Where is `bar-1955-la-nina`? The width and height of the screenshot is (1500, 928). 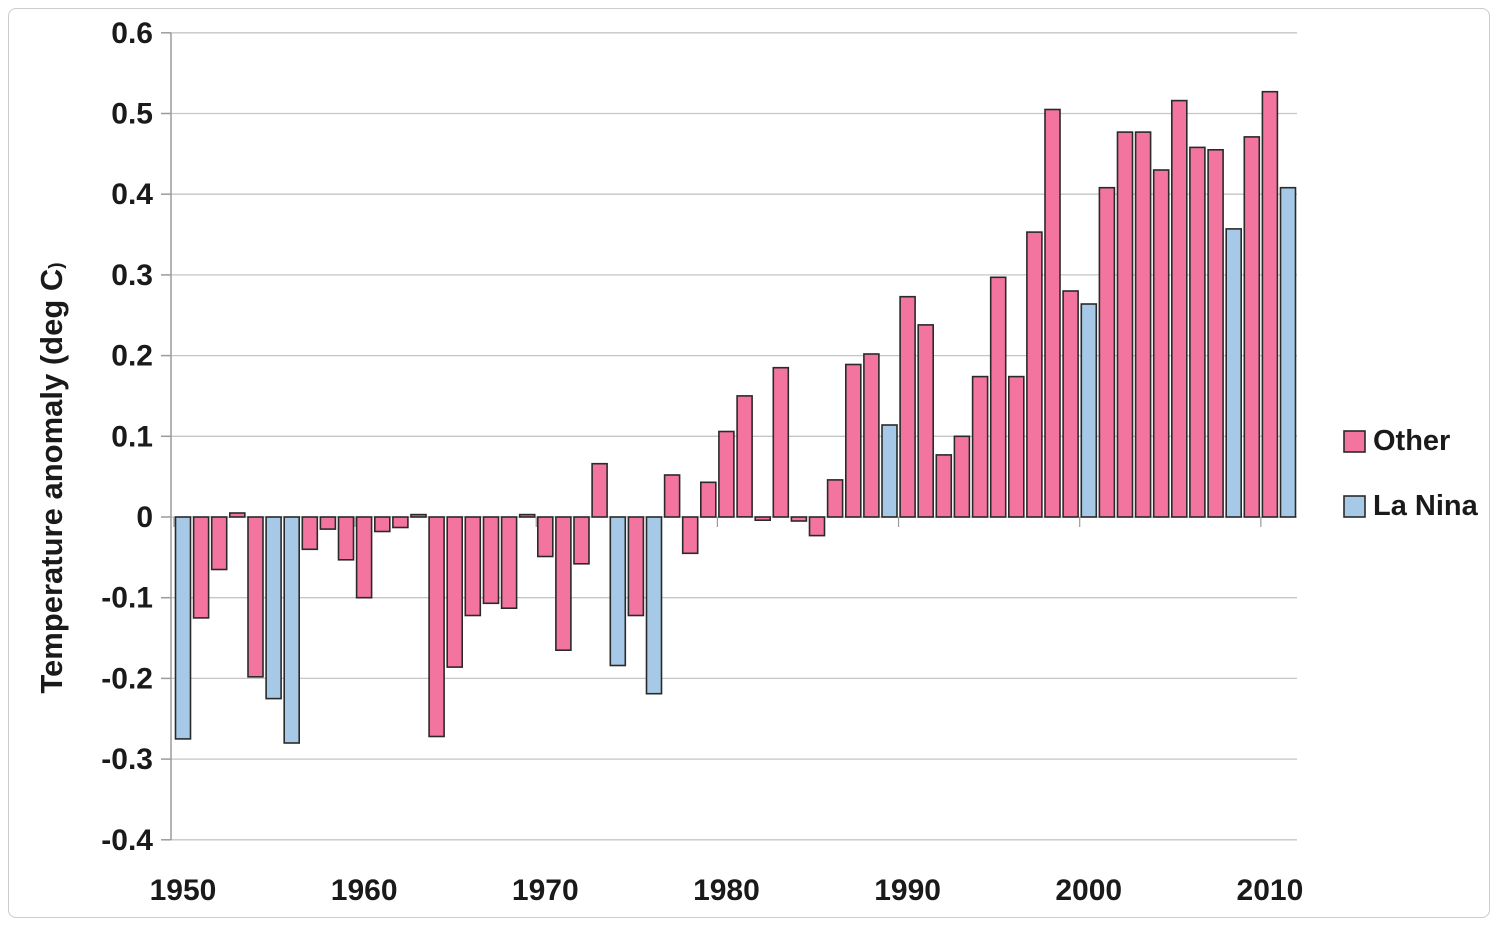
bar-1955-la-nina is located at coordinates (273, 608).